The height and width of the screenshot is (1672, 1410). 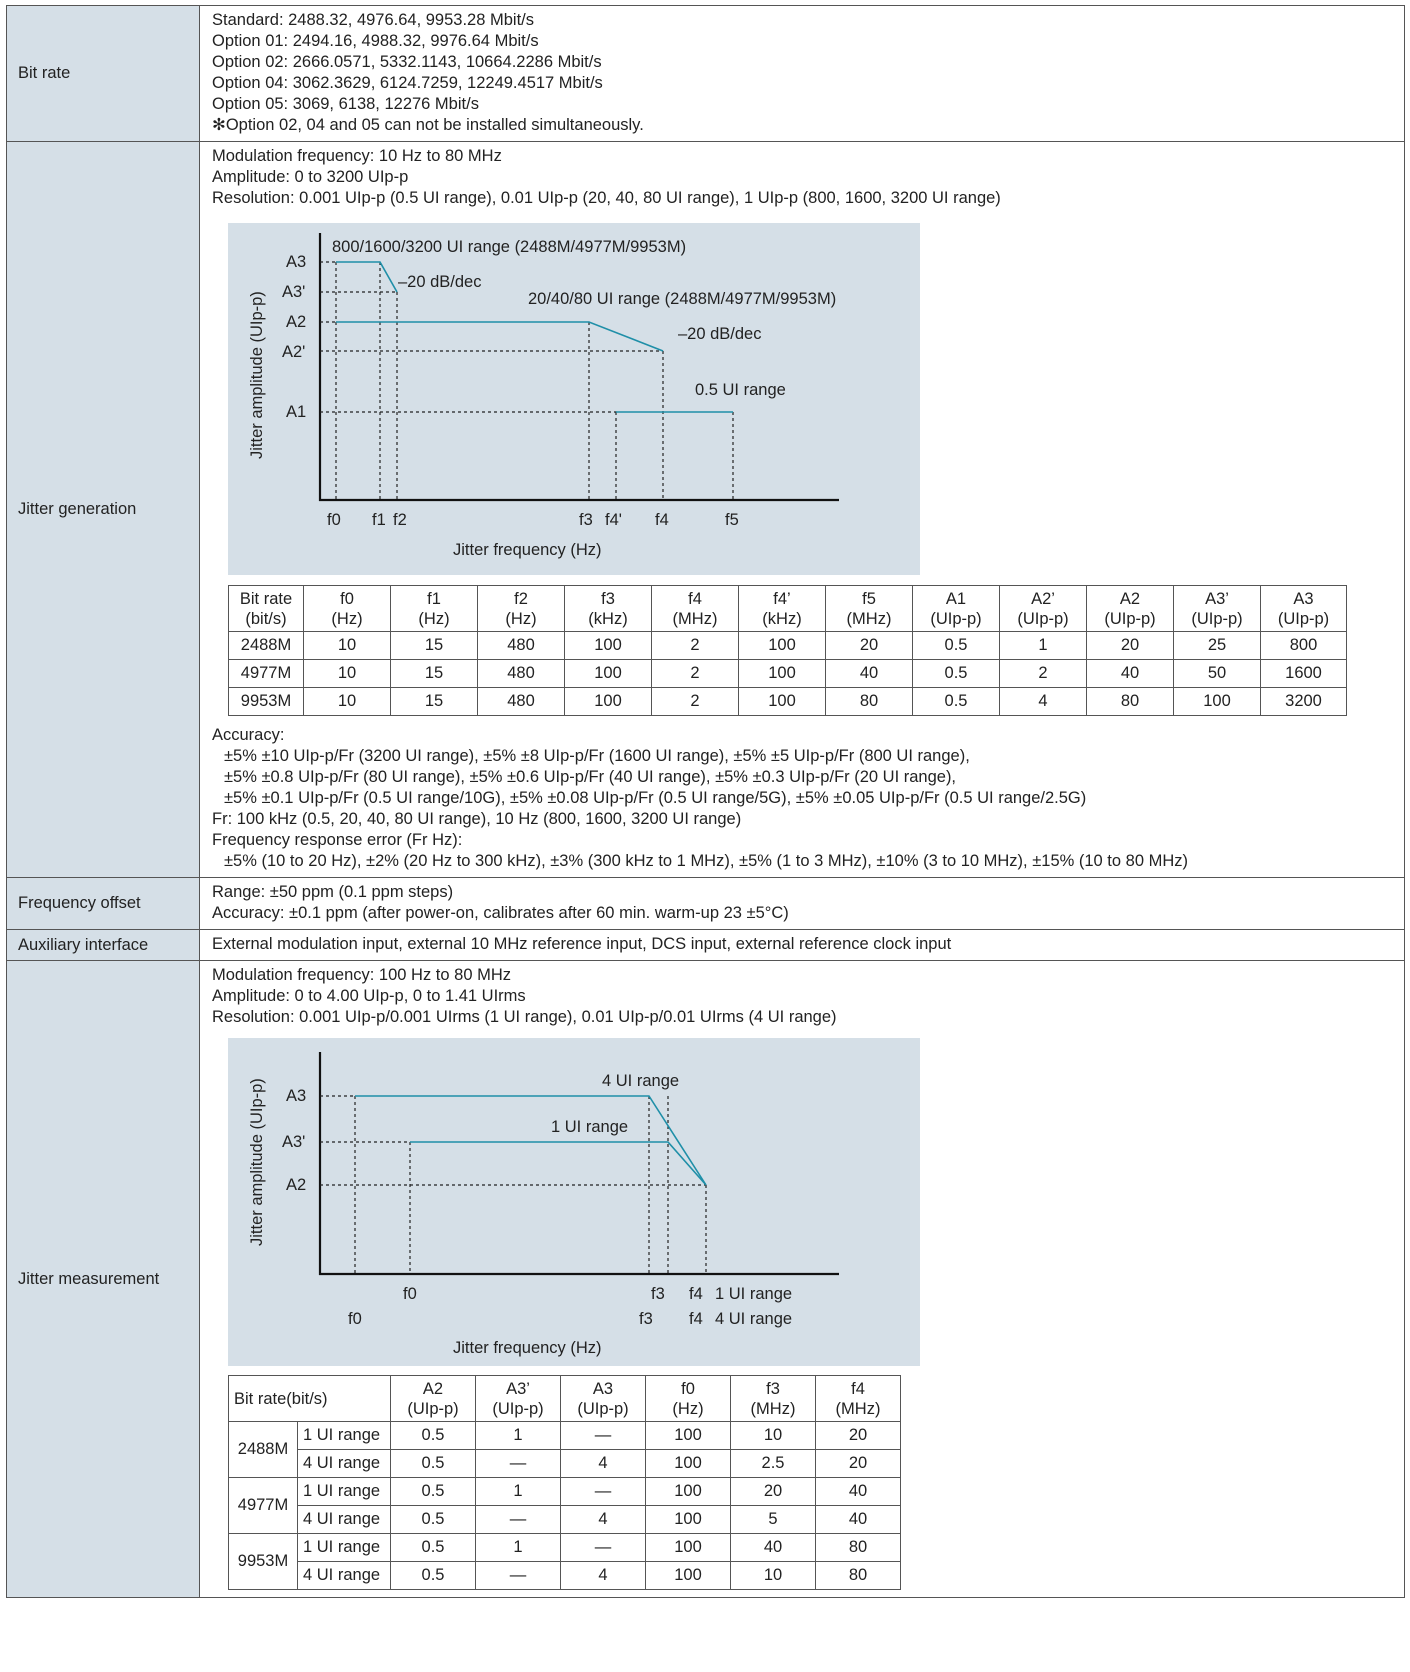 I want to click on jitter-tolerance-curves, so click(x=534, y=337).